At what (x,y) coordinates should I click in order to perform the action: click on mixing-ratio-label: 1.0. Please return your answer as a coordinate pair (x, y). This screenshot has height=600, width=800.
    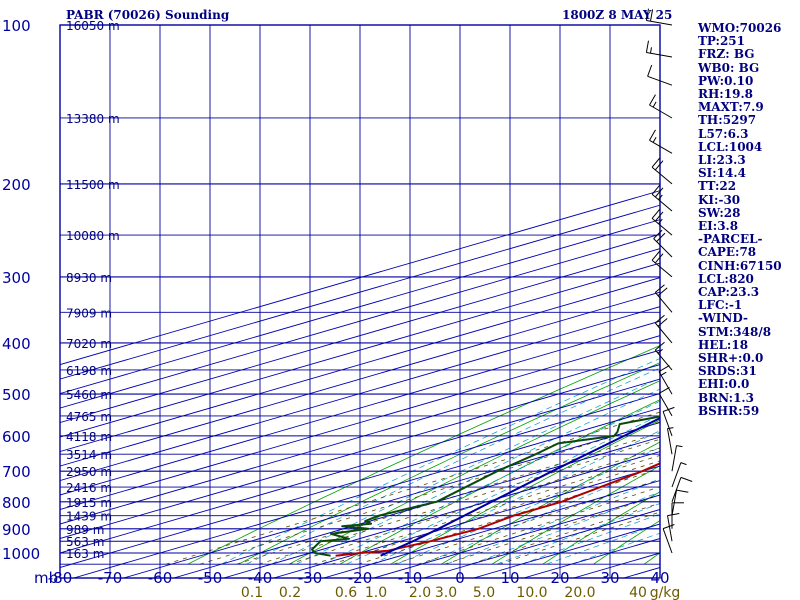
    Looking at the image, I should click on (376, 592).